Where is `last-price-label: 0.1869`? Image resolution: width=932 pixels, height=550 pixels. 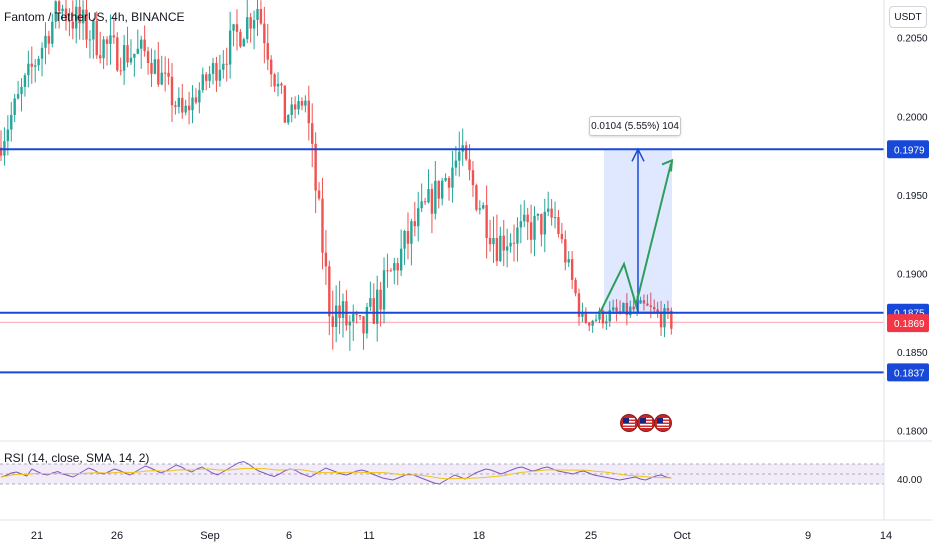 last-price-label: 0.1869 is located at coordinates (909, 324).